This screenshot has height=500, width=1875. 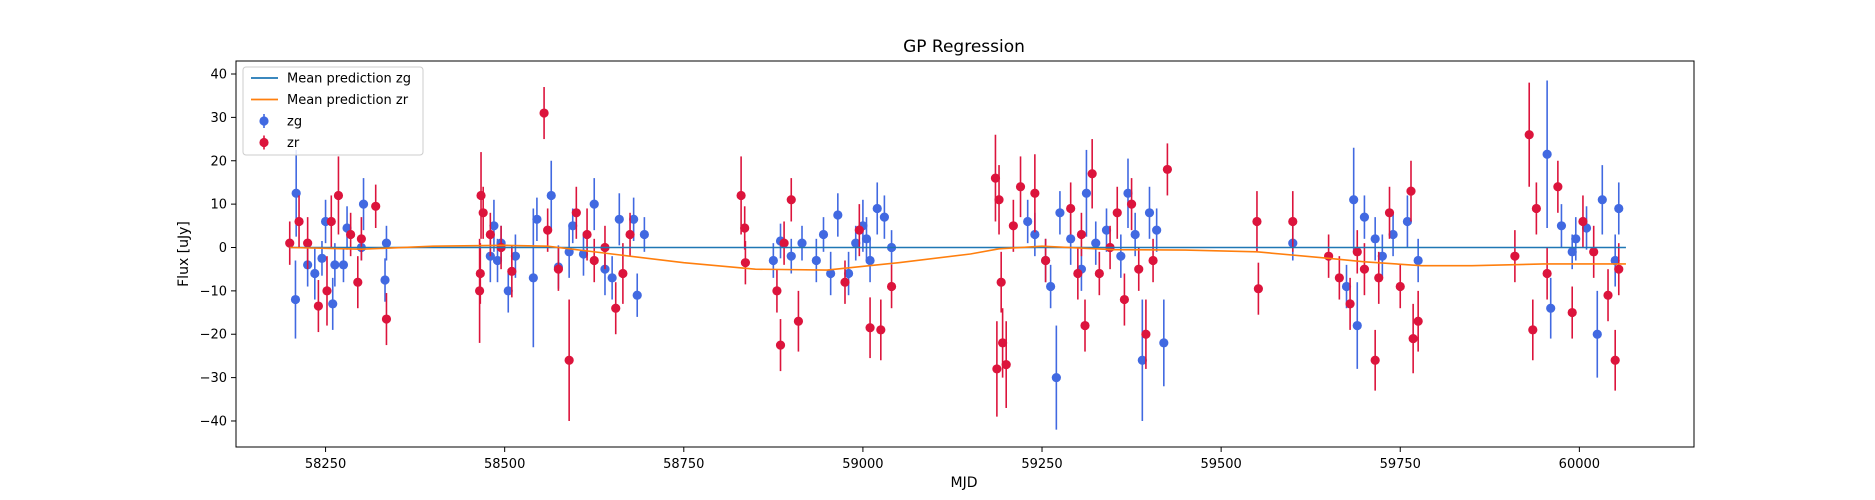 What do you see at coordinates (218, 118) in the screenshot?
I see `y-tick-label: 30` at bounding box center [218, 118].